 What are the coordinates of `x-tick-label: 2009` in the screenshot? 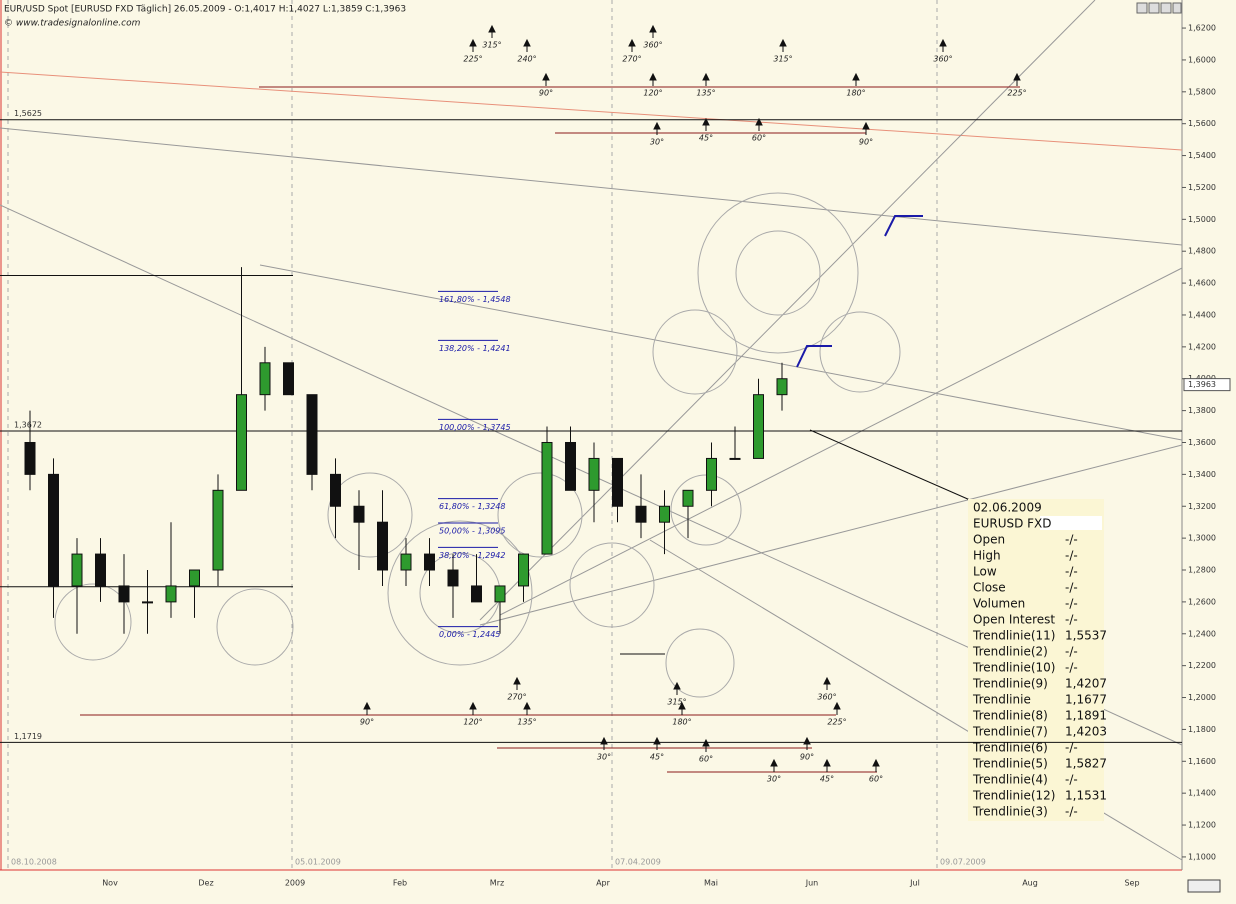 It's located at (295, 883).